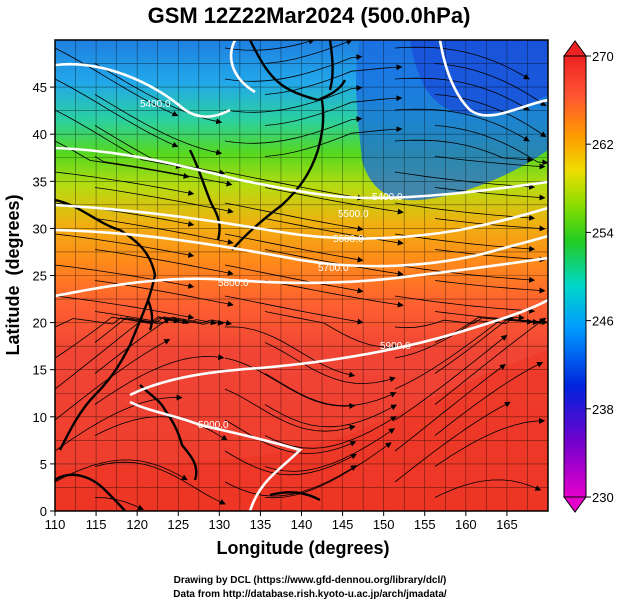  I want to click on colorbar-tick-label: 270, so click(603, 56).